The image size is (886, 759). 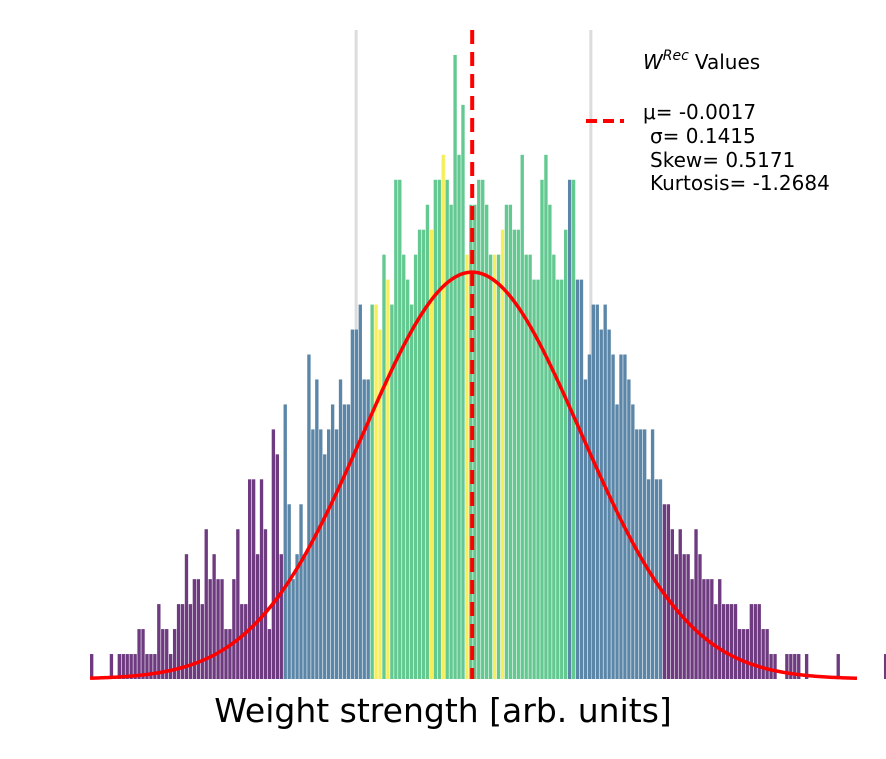 I want to click on legend-title: WRec Values, so click(x=701, y=61).